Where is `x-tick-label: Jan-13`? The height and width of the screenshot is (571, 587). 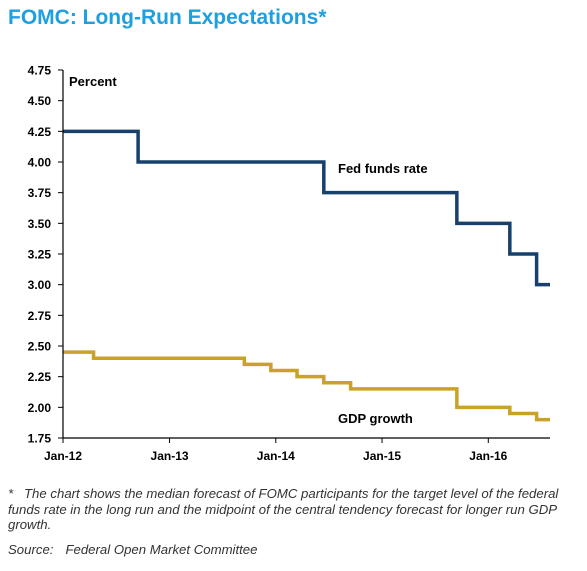 x-tick-label: Jan-13 is located at coordinates (170, 456).